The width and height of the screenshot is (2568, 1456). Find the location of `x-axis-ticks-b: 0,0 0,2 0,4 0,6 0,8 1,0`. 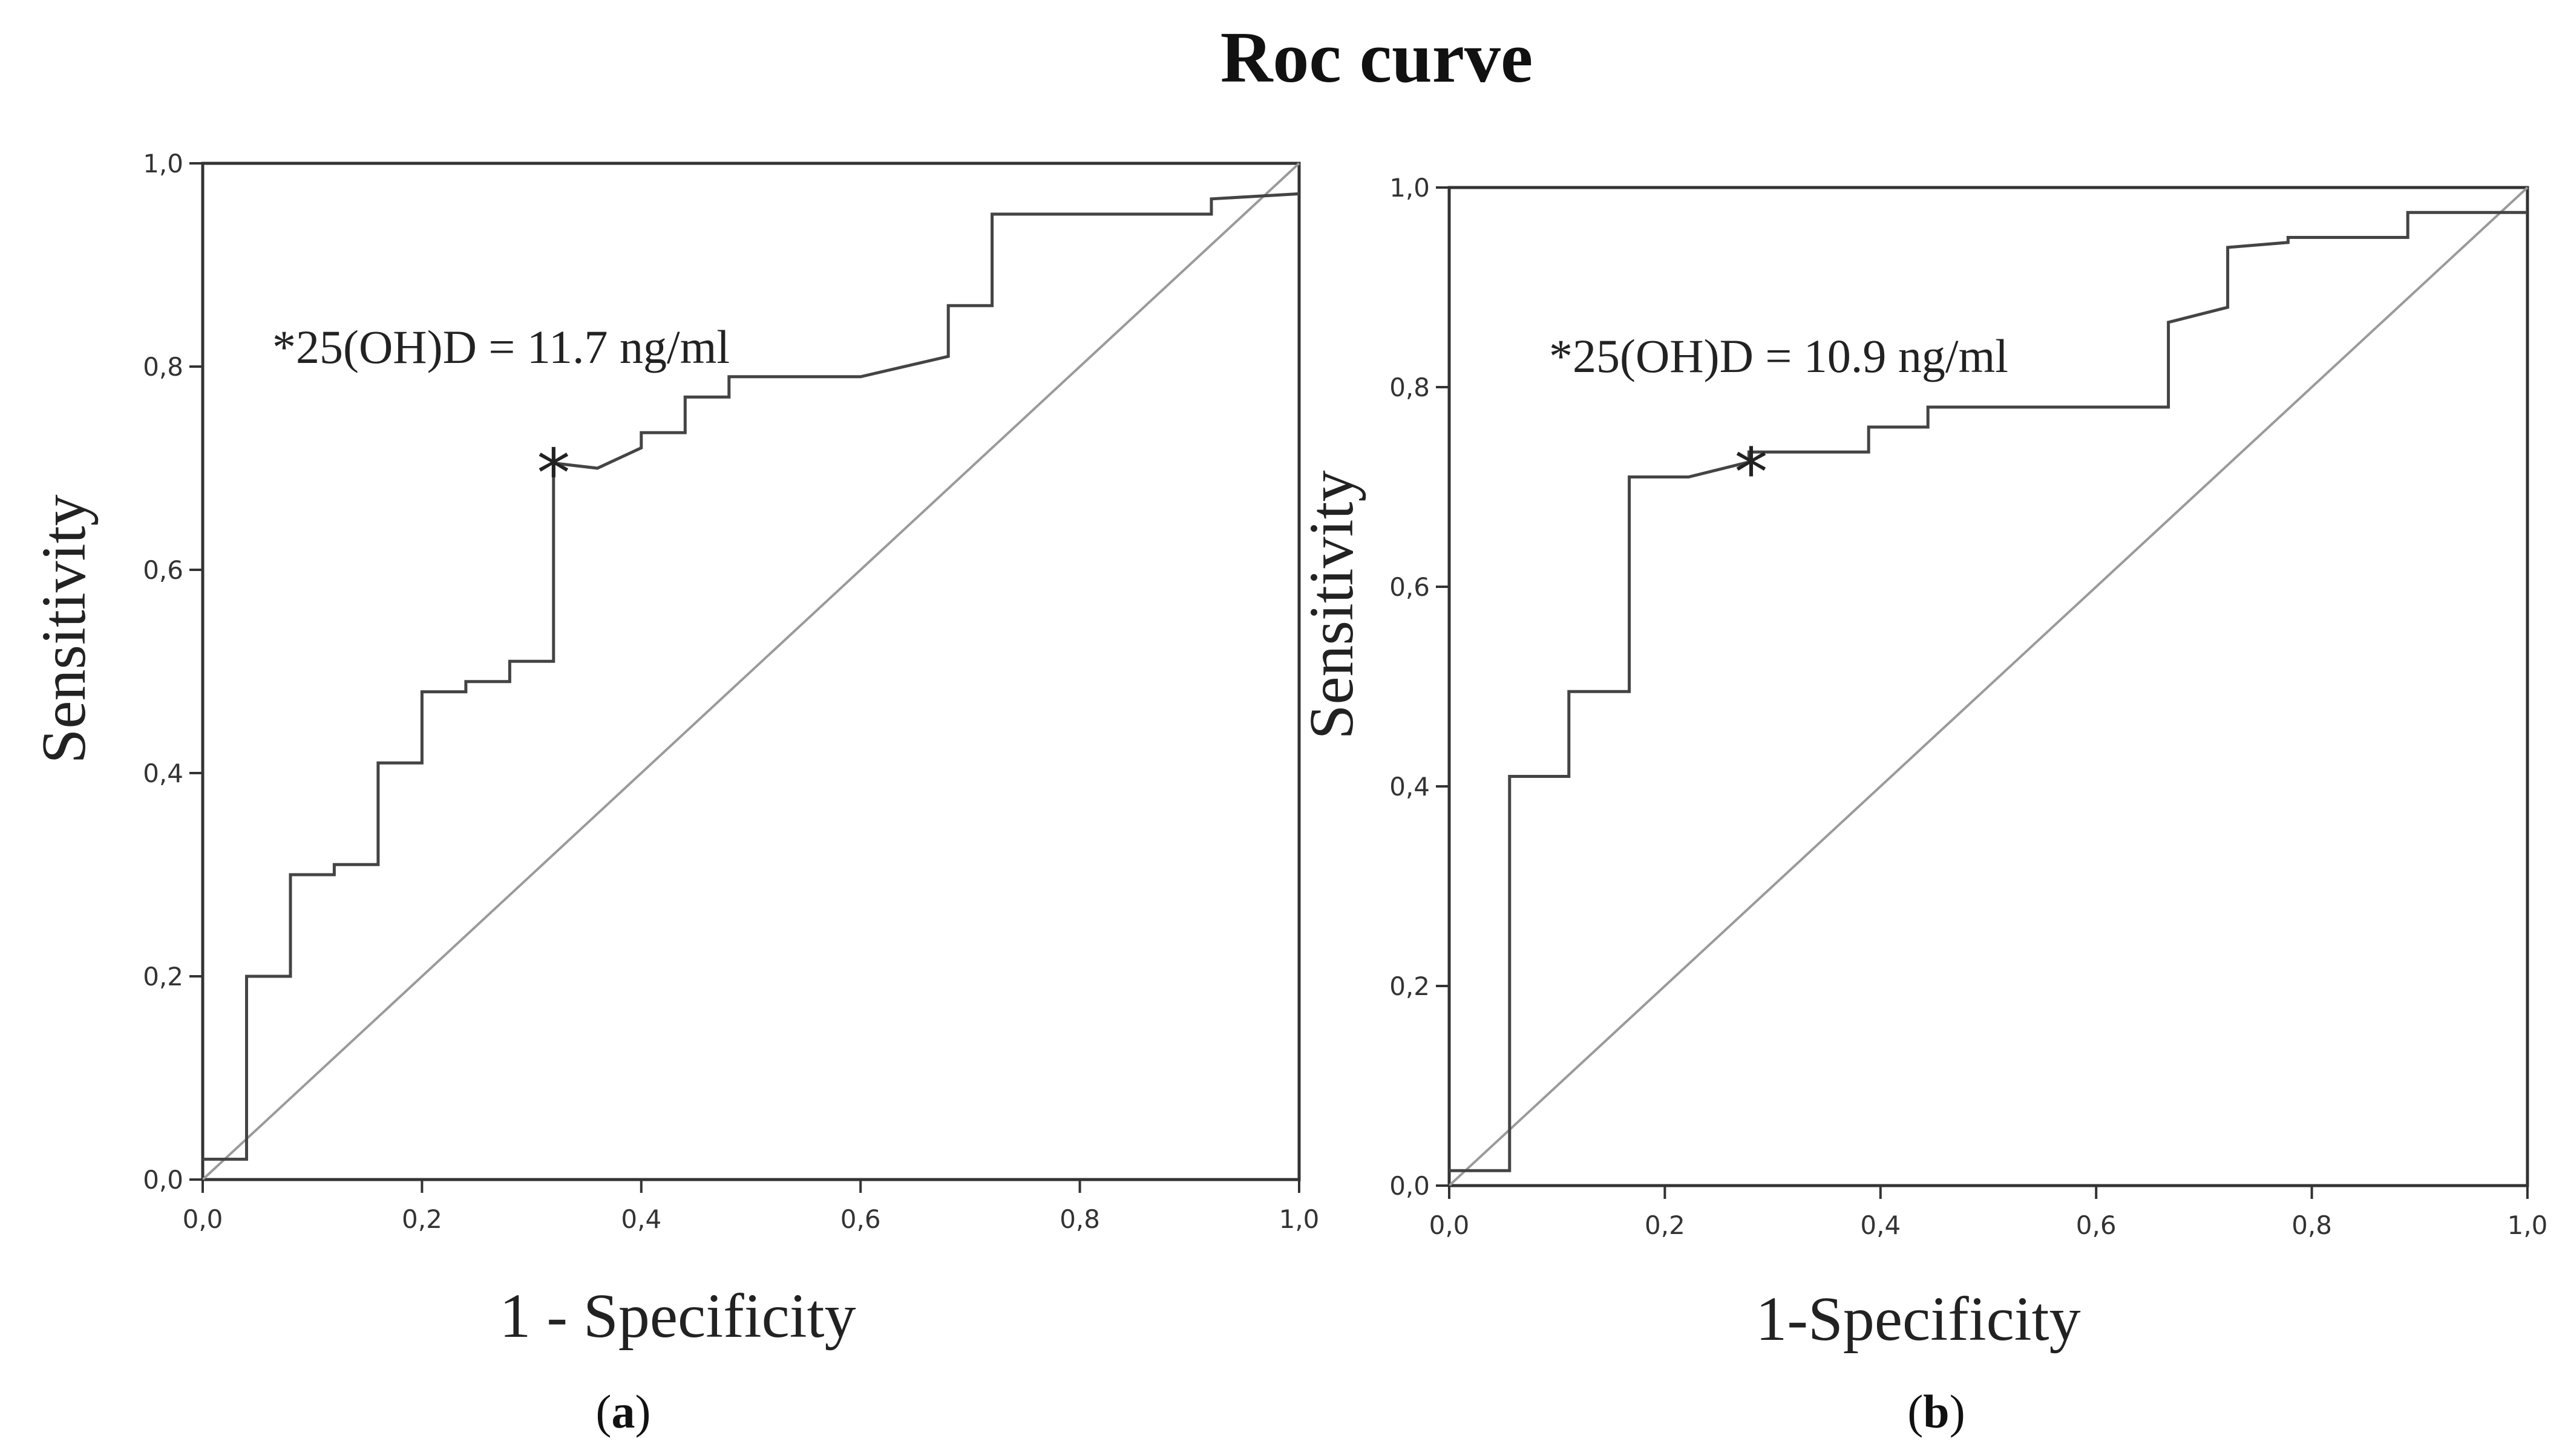

x-axis-ticks-b: 0,0 0,2 0,4 0,6 0,8 1,0 is located at coordinates (1989, 1213).